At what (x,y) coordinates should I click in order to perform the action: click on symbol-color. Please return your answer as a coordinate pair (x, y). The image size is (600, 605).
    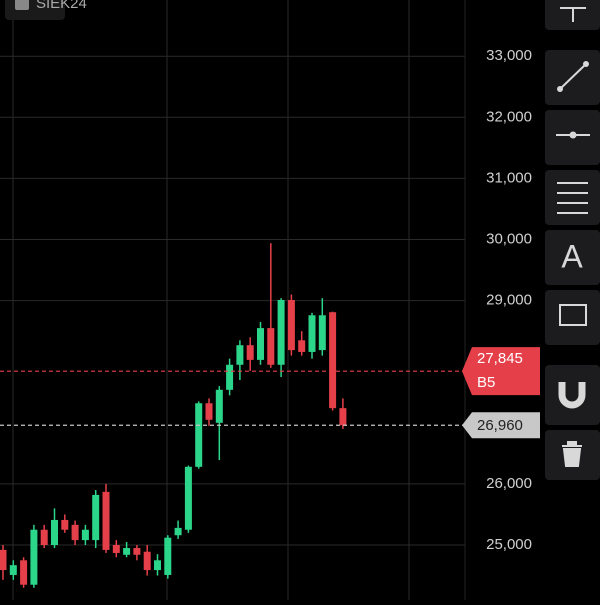
    Looking at the image, I should click on (22, 5).